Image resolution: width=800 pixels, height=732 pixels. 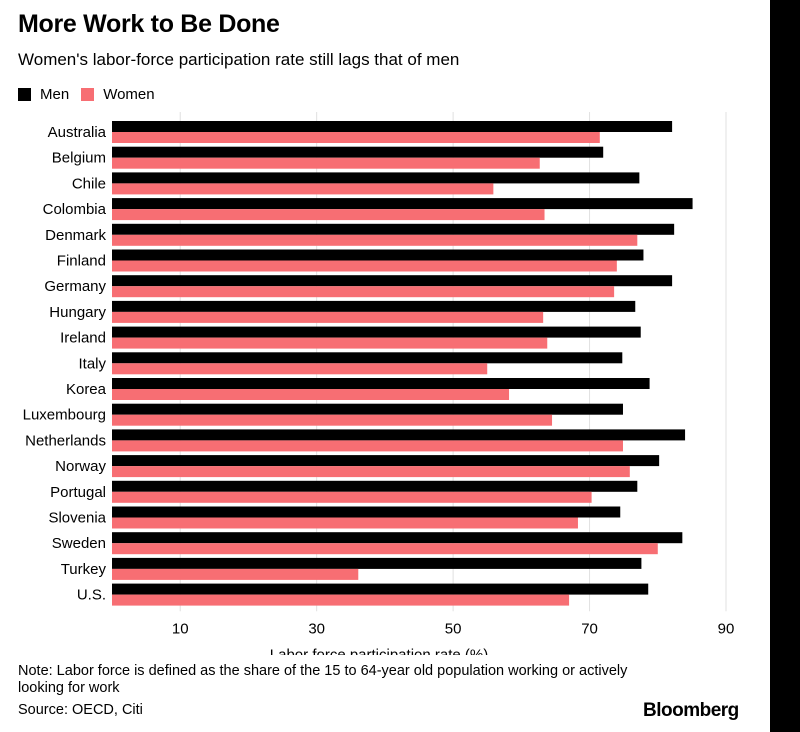 What do you see at coordinates (91, 595) in the screenshot?
I see `category-label: U.S.` at bounding box center [91, 595].